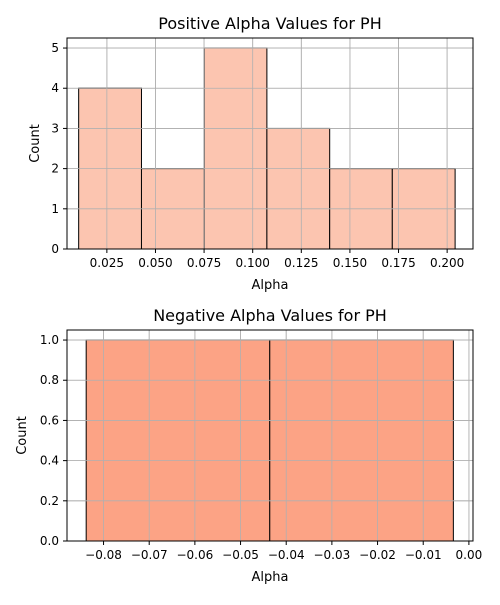  I want to click on y-tick-label: 0.0, so click(49, 541).